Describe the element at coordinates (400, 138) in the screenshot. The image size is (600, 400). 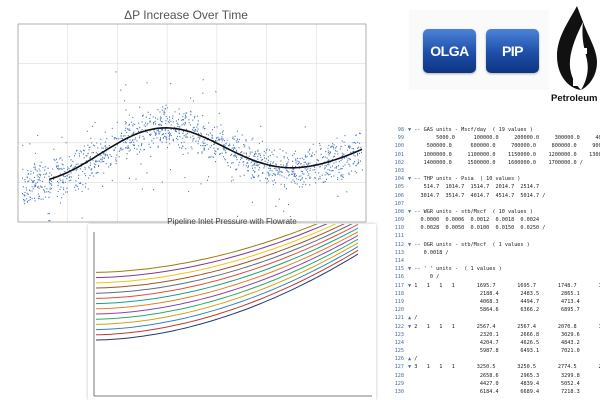
I see `line-number: 99` at that location.